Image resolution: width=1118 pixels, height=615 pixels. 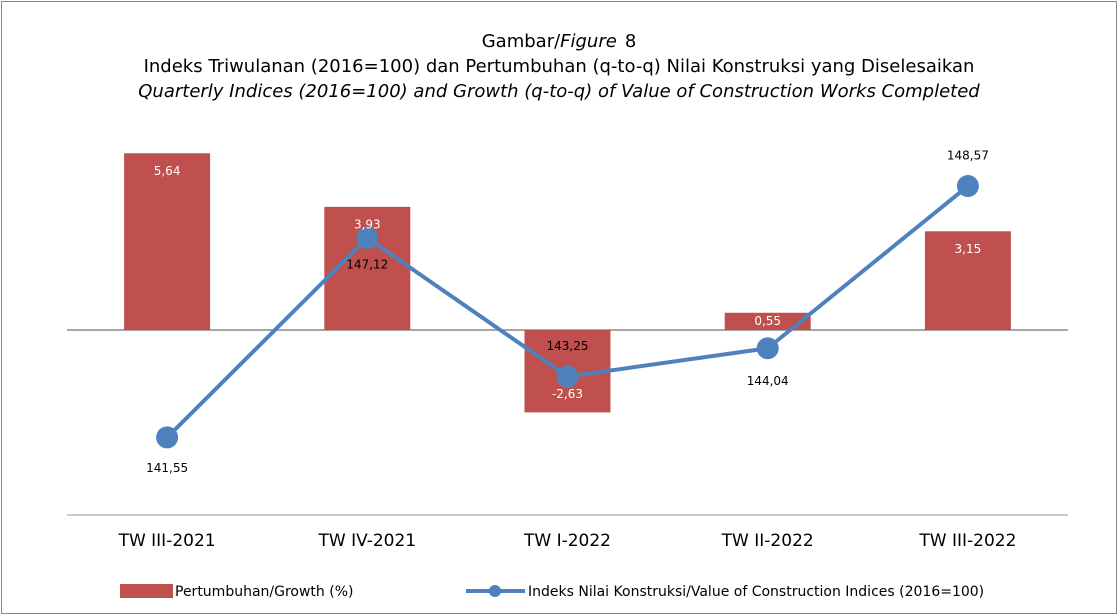 I want to click on bar-label: 3,93, so click(x=367, y=224).